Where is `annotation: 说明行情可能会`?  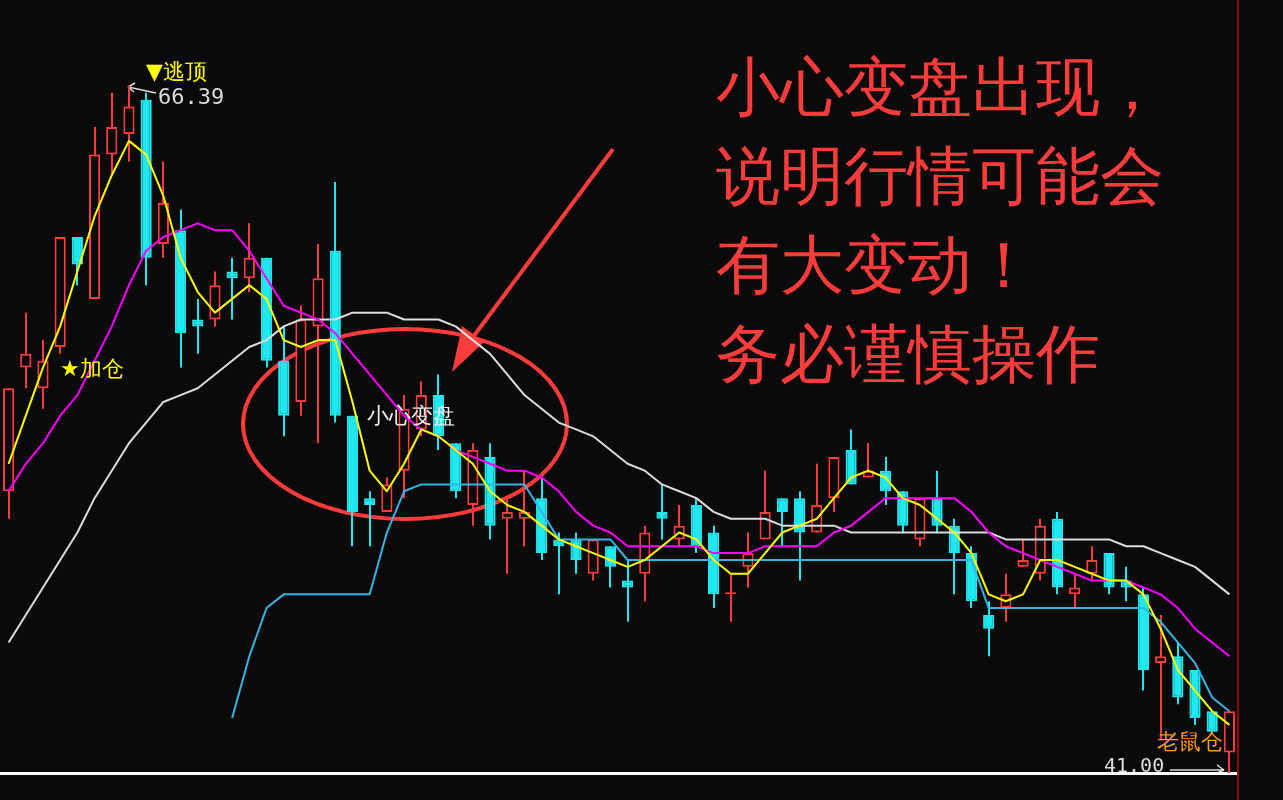
annotation: 说明行情可能会 is located at coordinates (940, 176).